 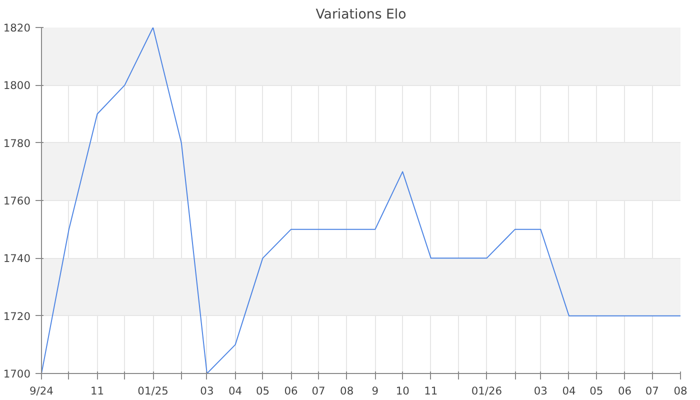 I want to click on x-tick-label: 01/25, so click(x=153, y=391).